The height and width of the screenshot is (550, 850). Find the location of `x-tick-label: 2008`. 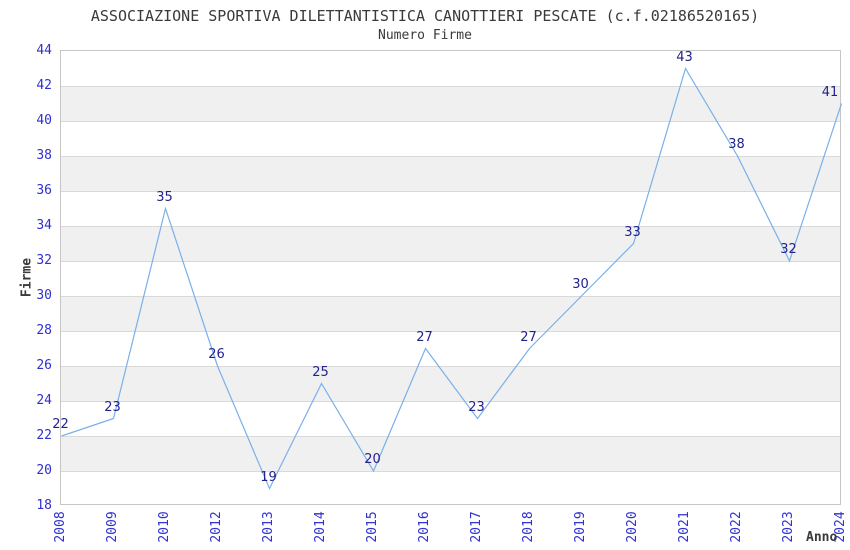

x-tick-label: 2008 is located at coordinates (60, 527).